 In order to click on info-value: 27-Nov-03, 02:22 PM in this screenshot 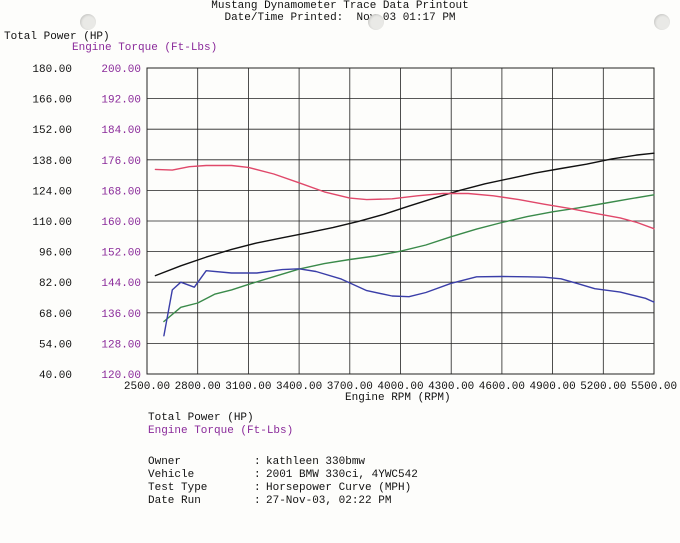, I will do `click(329, 501)`.